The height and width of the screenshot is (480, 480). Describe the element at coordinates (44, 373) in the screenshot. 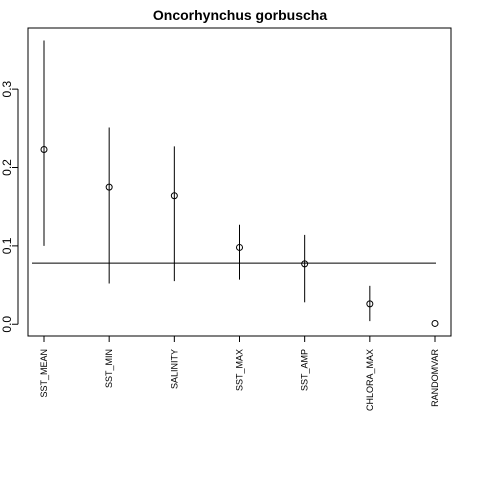

I see `x-tick-label-0: SST_MEAN` at that location.